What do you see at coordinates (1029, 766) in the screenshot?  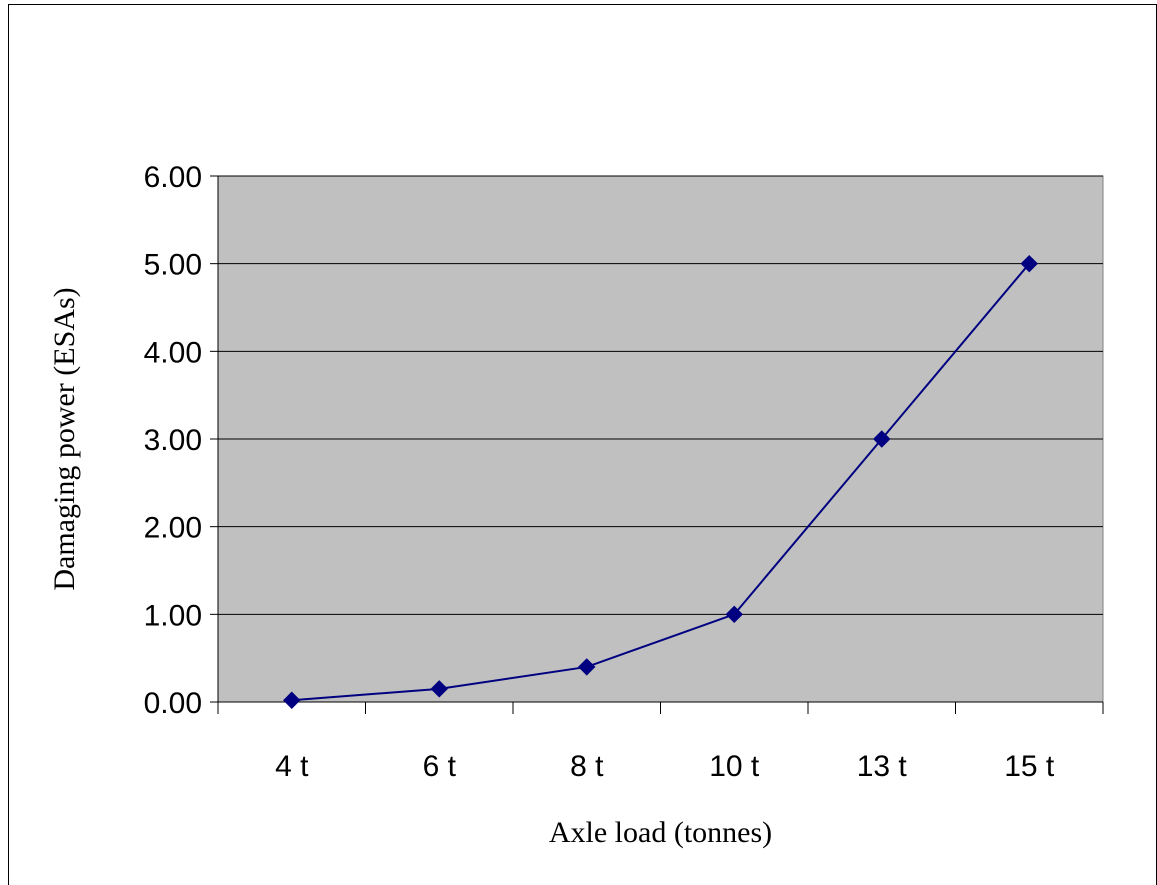 I see `x-tick-label: 15 t` at bounding box center [1029, 766].